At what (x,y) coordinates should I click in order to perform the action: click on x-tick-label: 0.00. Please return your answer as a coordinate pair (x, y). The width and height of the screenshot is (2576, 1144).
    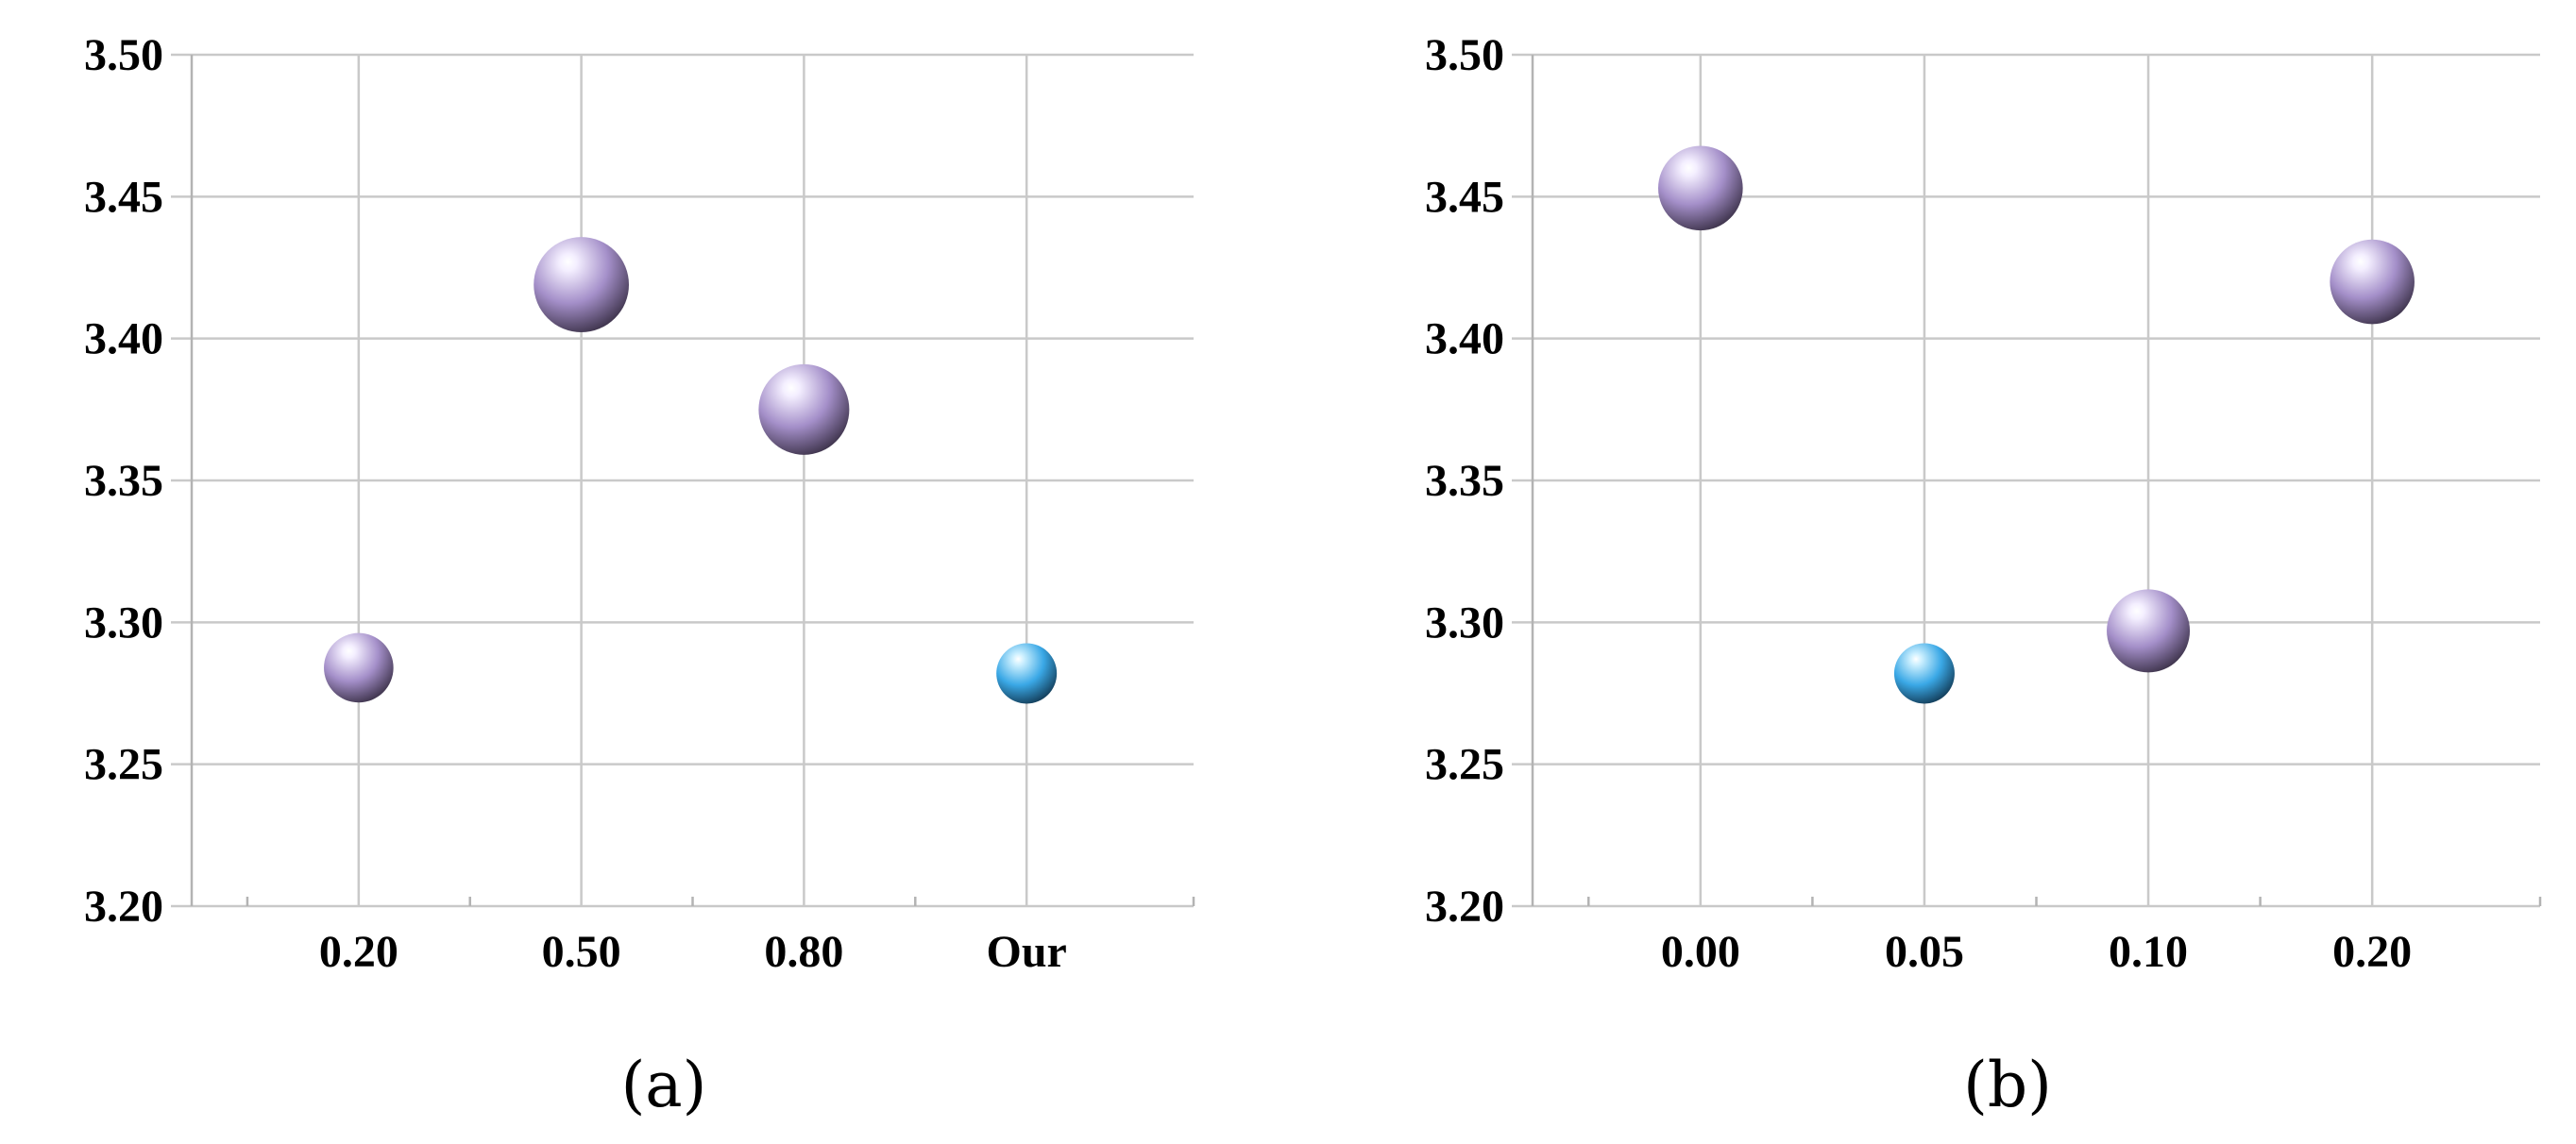
    Looking at the image, I should click on (1700, 952).